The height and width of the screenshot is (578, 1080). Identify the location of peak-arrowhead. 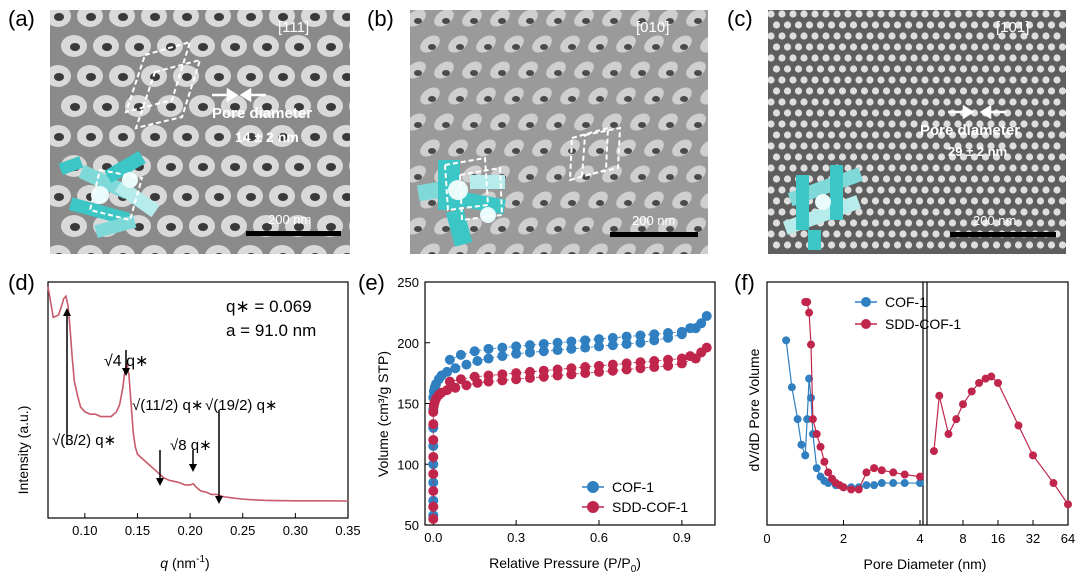
(67, 312).